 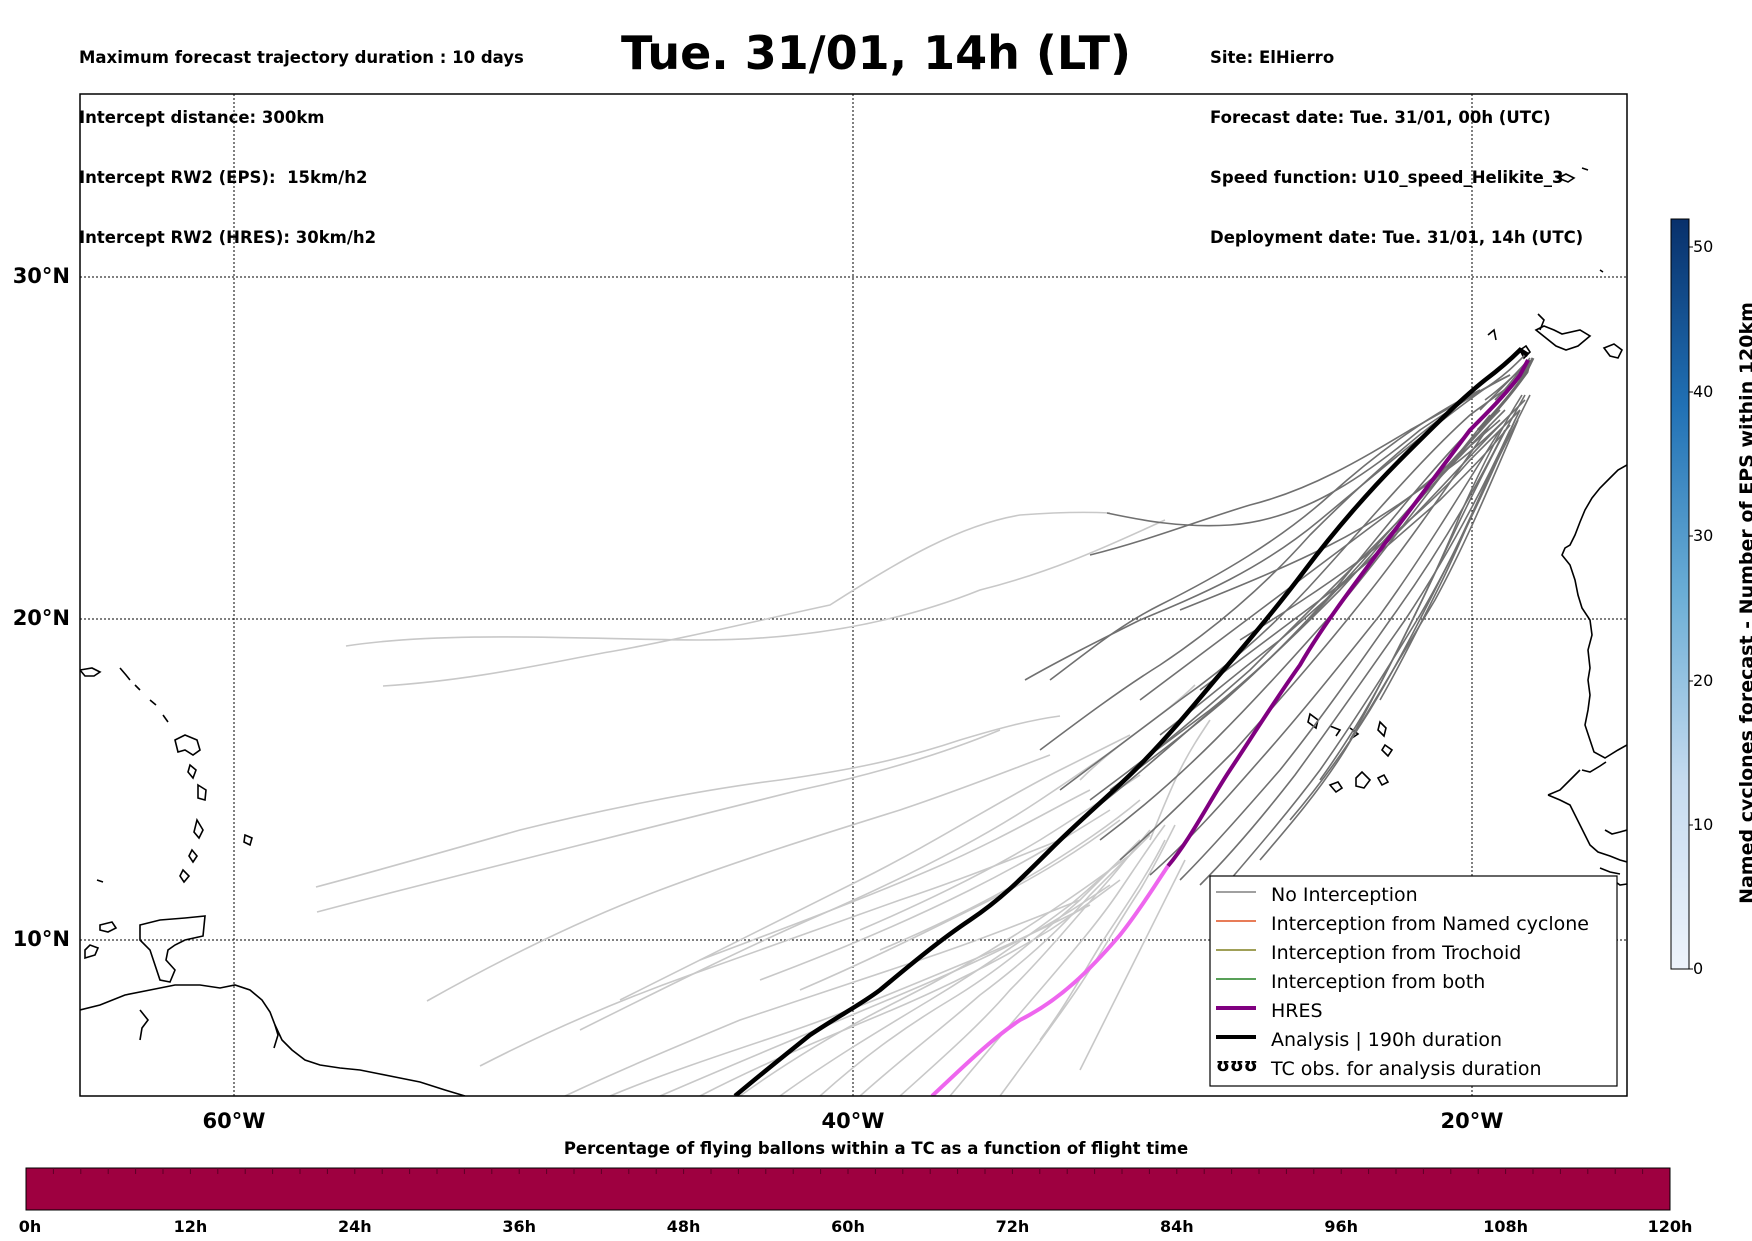 I want to click on header-right-line-4: Deployment date: Tue. 31/01, 14h (UTC), so click(x=1397, y=237).